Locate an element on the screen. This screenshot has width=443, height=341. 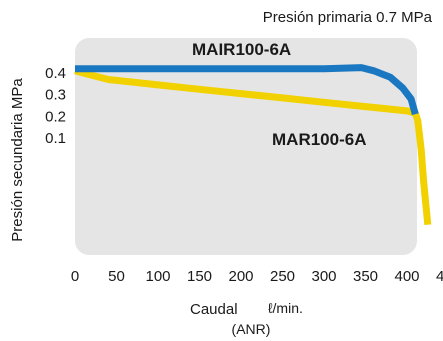
x-tick-label: 200 is located at coordinates (240, 276).